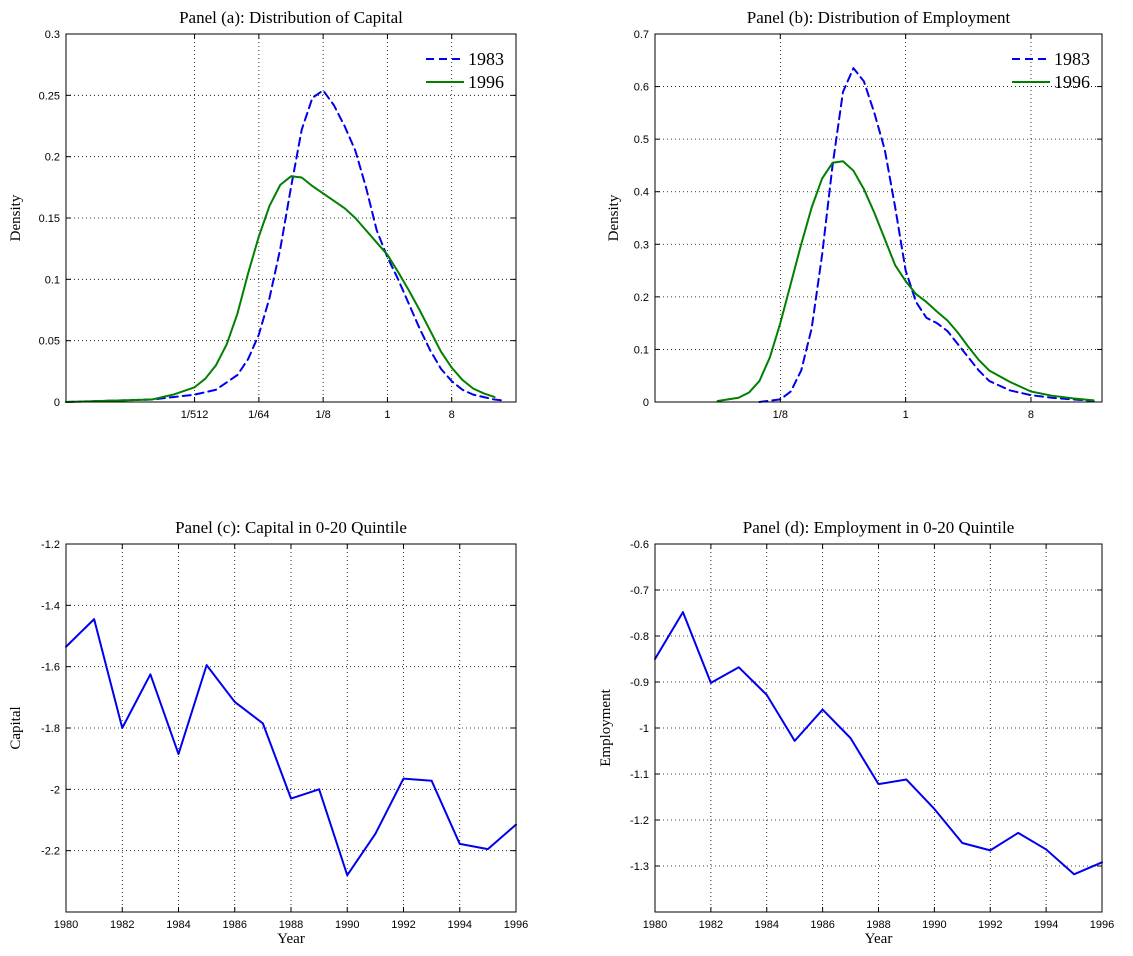  What do you see at coordinates (291, 17) in the screenshot?
I see `panel-title: Panel (a): Distribution of Capital` at bounding box center [291, 17].